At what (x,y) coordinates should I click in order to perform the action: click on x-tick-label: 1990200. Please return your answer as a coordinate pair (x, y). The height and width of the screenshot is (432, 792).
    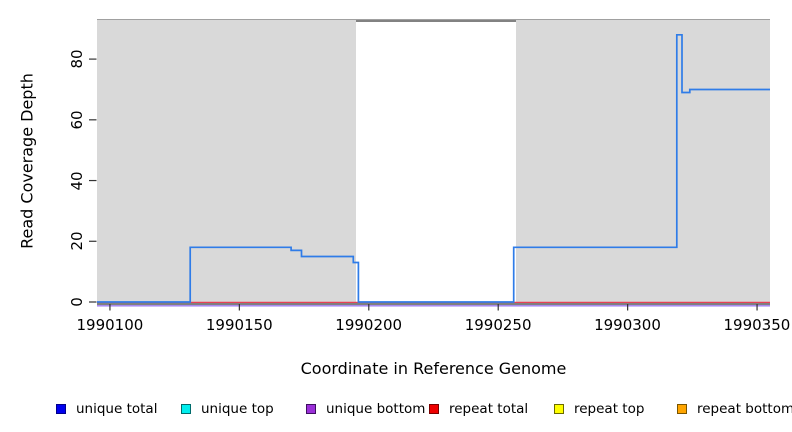
    Looking at the image, I should click on (369, 325).